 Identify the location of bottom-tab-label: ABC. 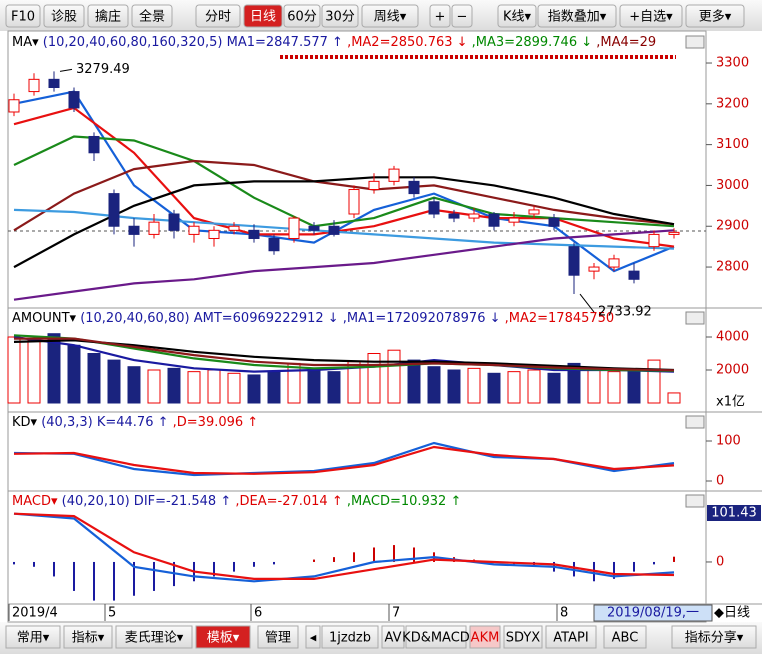
(625, 638).